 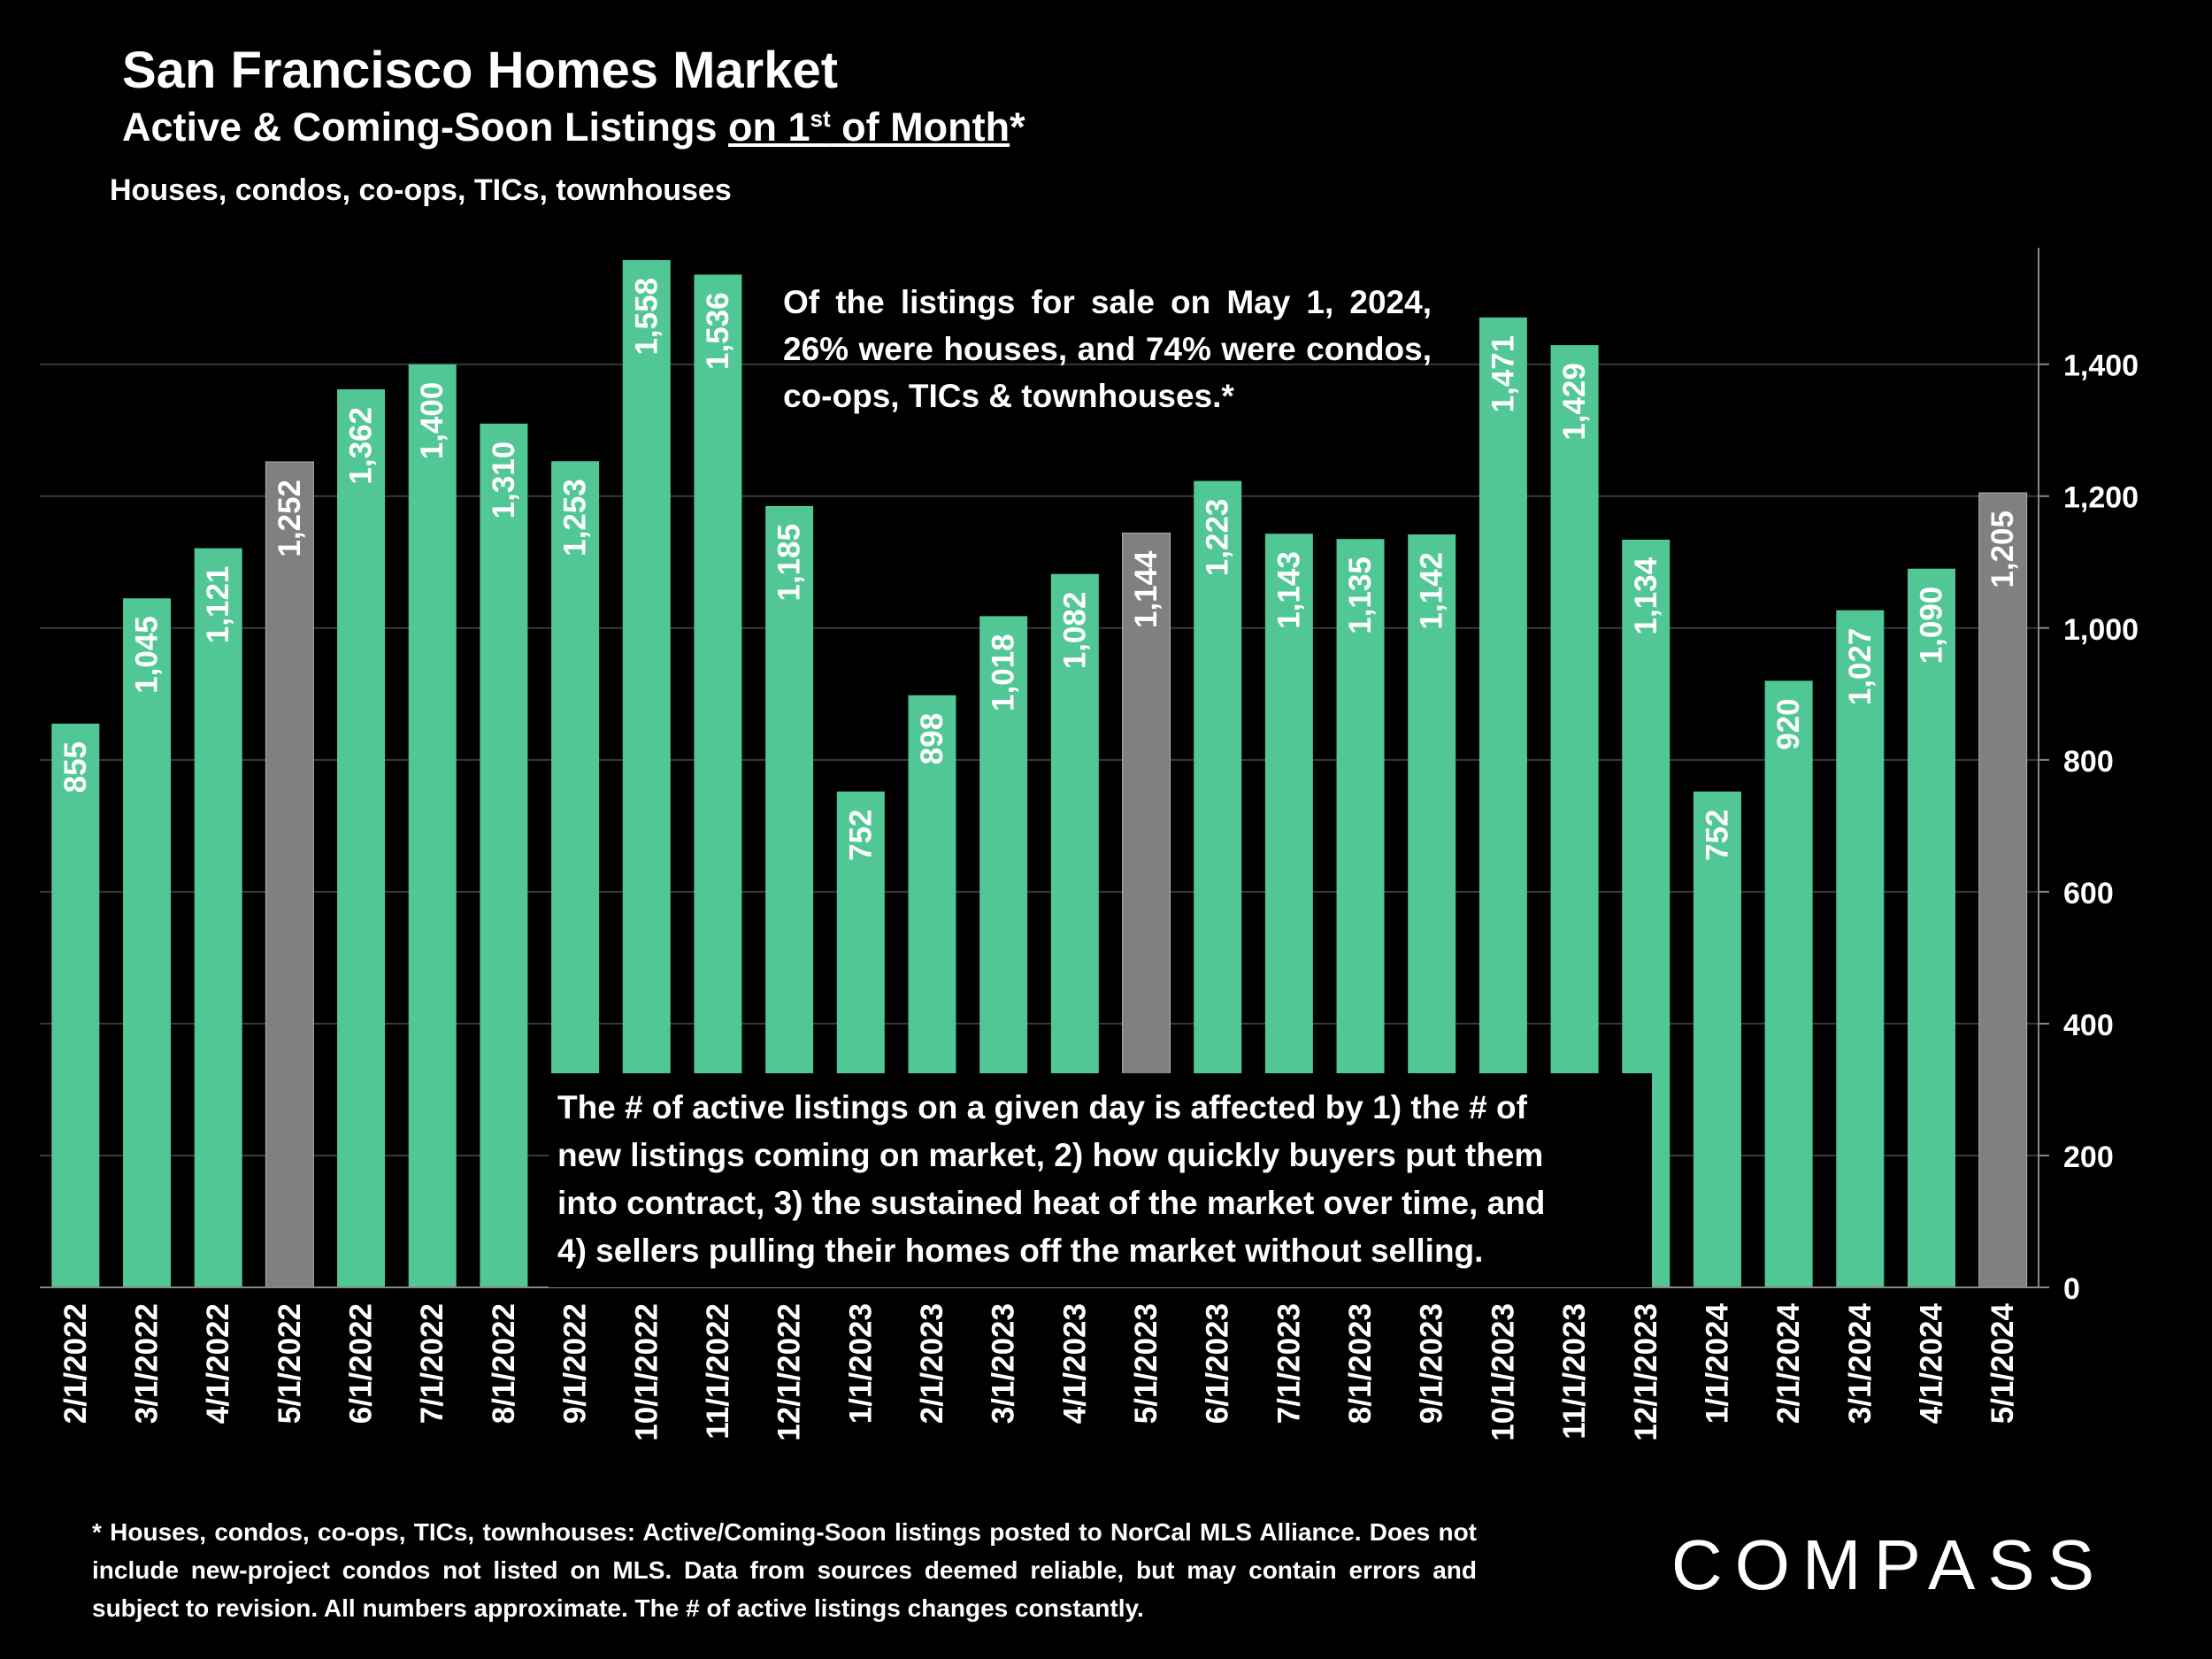 What do you see at coordinates (1931, 626) in the screenshot?
I see `data-label: 1,090` at bounding box center [1931, 626].